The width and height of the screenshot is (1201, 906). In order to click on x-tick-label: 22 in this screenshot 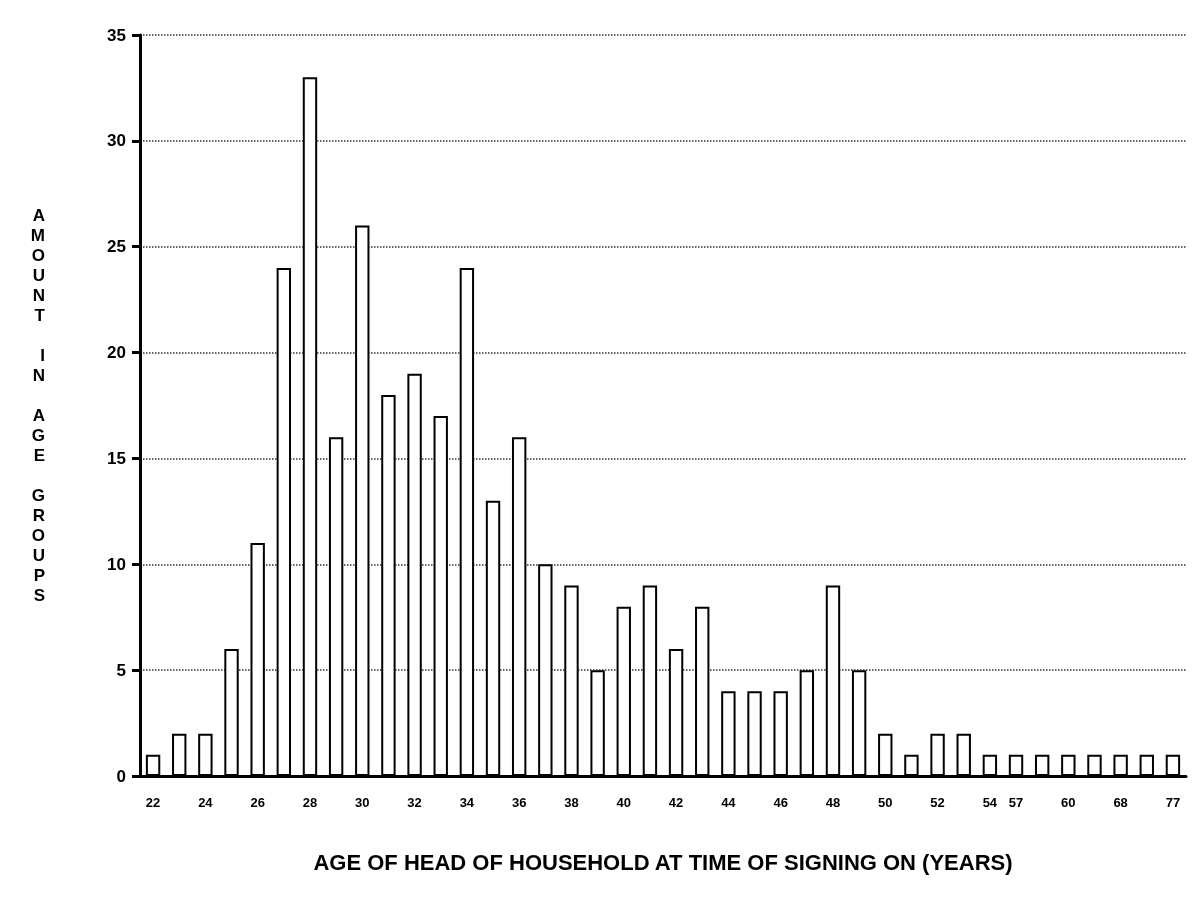, I will do `click(153, 802)`.